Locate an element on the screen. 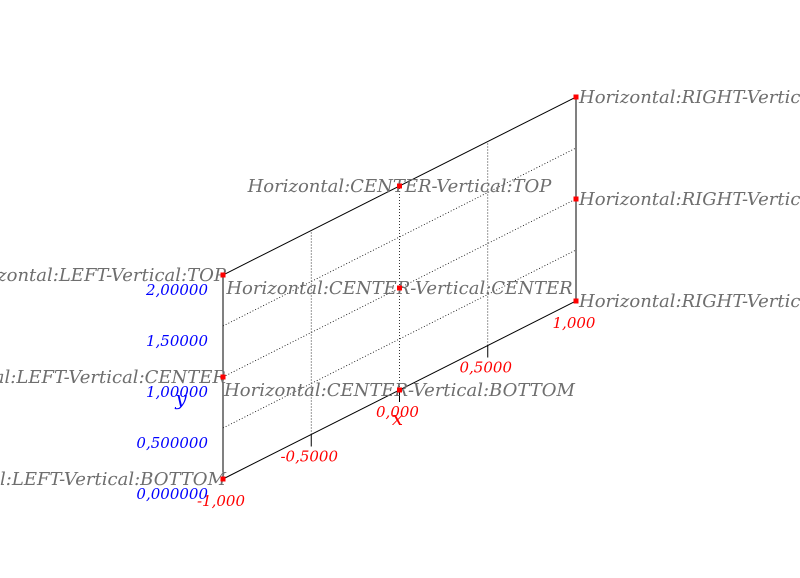 The width and height of the screenshot is (800, 578). x-tick-label-3: 0,5000 is located at coordinates (486, 368).